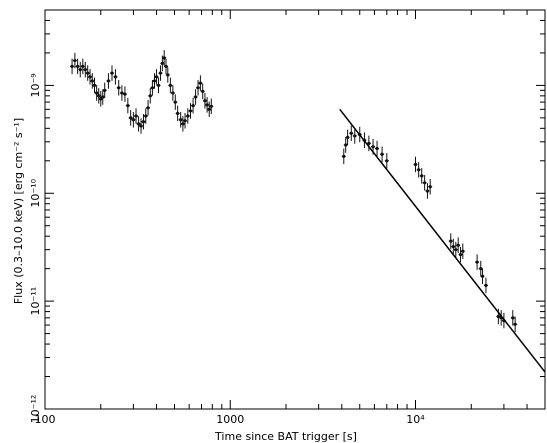 The height and width of the screenshot is (443, 547). What do you see at coordinates (35, 192) in the screenshot?
I see `y-tick-label: 10⁻¹⁰` at bounding box center [35, 192].